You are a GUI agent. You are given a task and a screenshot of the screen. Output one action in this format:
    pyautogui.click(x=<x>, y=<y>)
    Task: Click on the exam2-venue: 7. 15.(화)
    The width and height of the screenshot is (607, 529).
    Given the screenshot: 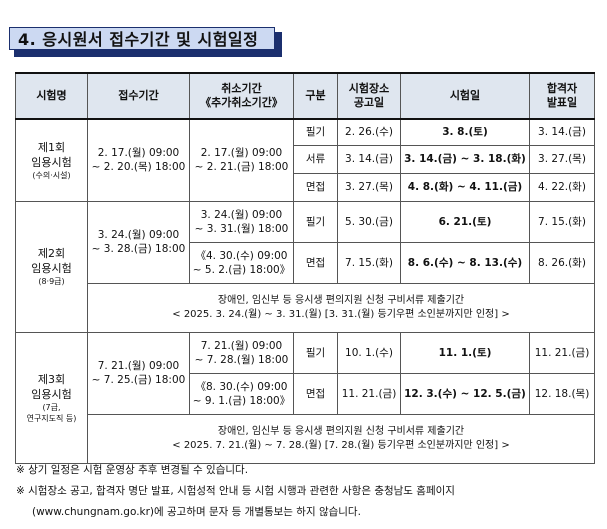 What is the action you would take?
    pyautogui.click(x=369, y=262)
    